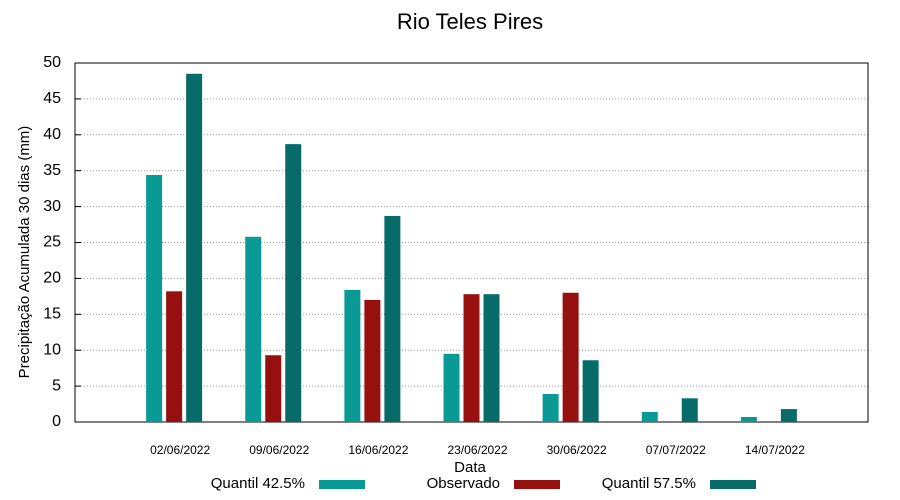  Describe the element at coordinates (56, 421) in the screenshot. I see `y-tick-label: 0` at that location.